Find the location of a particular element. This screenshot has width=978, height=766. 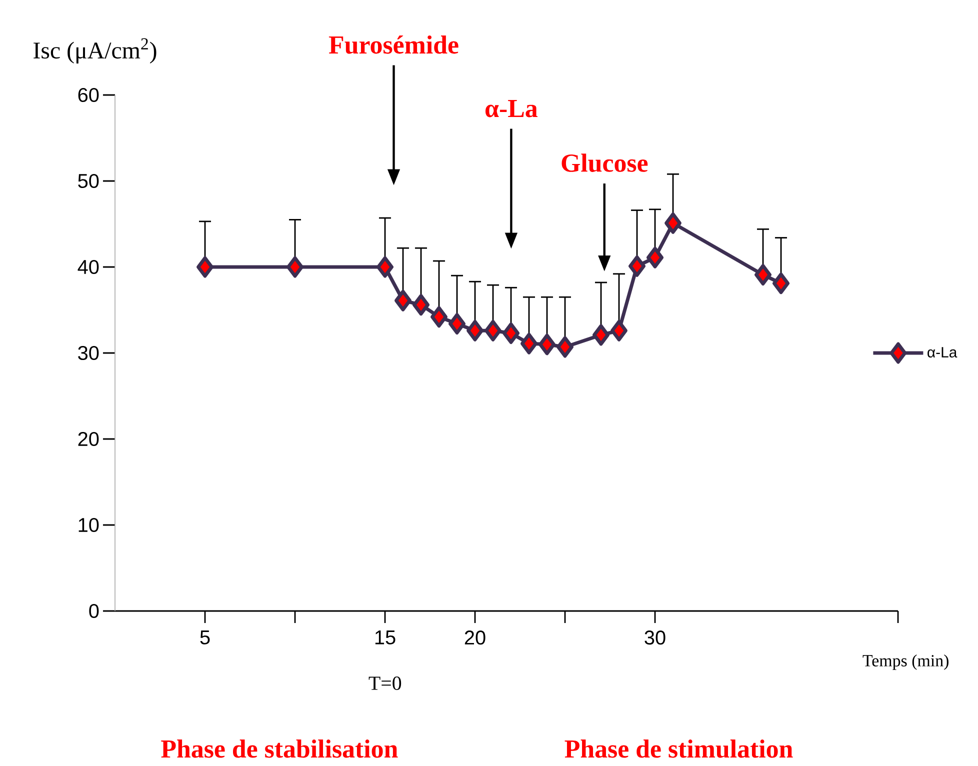

y-axis-title: Isc (μA/cm$^{2}$) is located at coordinates (95, 51).